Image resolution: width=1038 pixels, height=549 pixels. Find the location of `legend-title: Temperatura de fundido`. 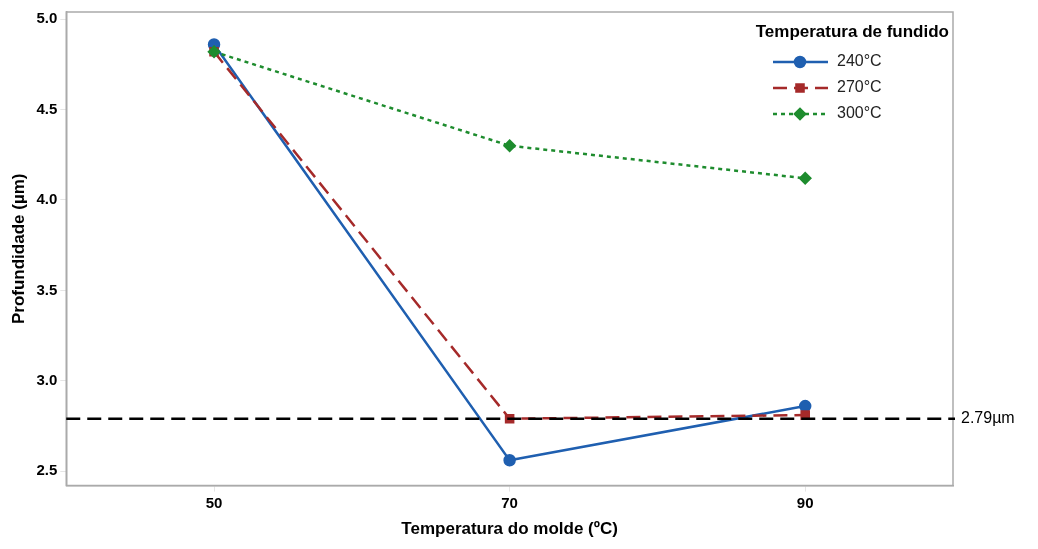

legend-title: Temperatura de fundido is located at coordinates (852, 31).